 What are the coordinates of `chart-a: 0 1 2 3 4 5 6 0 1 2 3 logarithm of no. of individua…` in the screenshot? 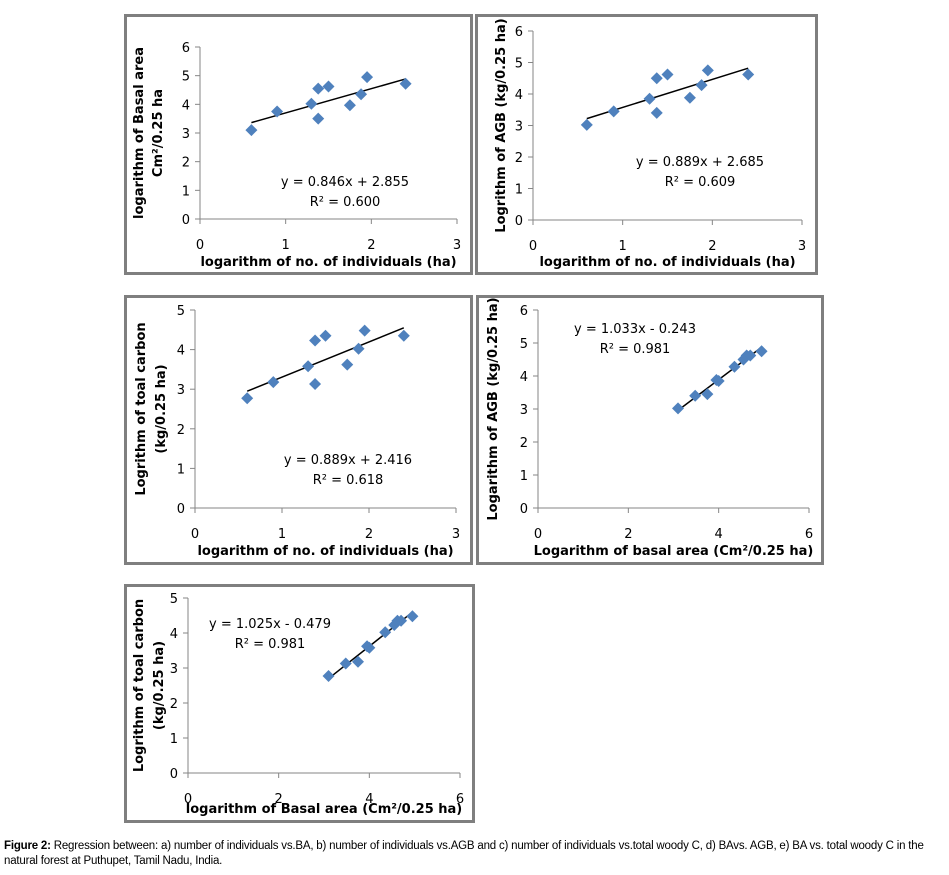 It's located at (296, 155).